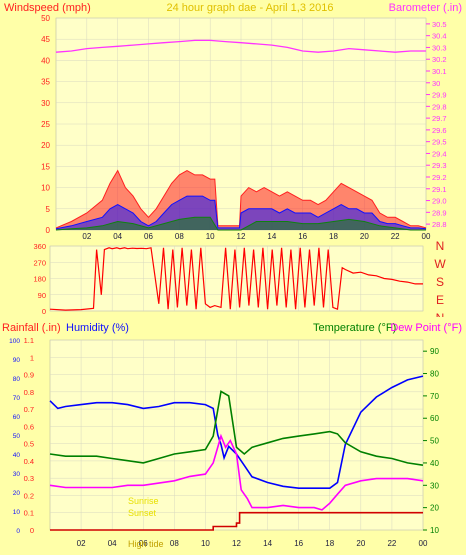  I want to click on panel-3-temp-tick-3: 40, so click(434, 463).